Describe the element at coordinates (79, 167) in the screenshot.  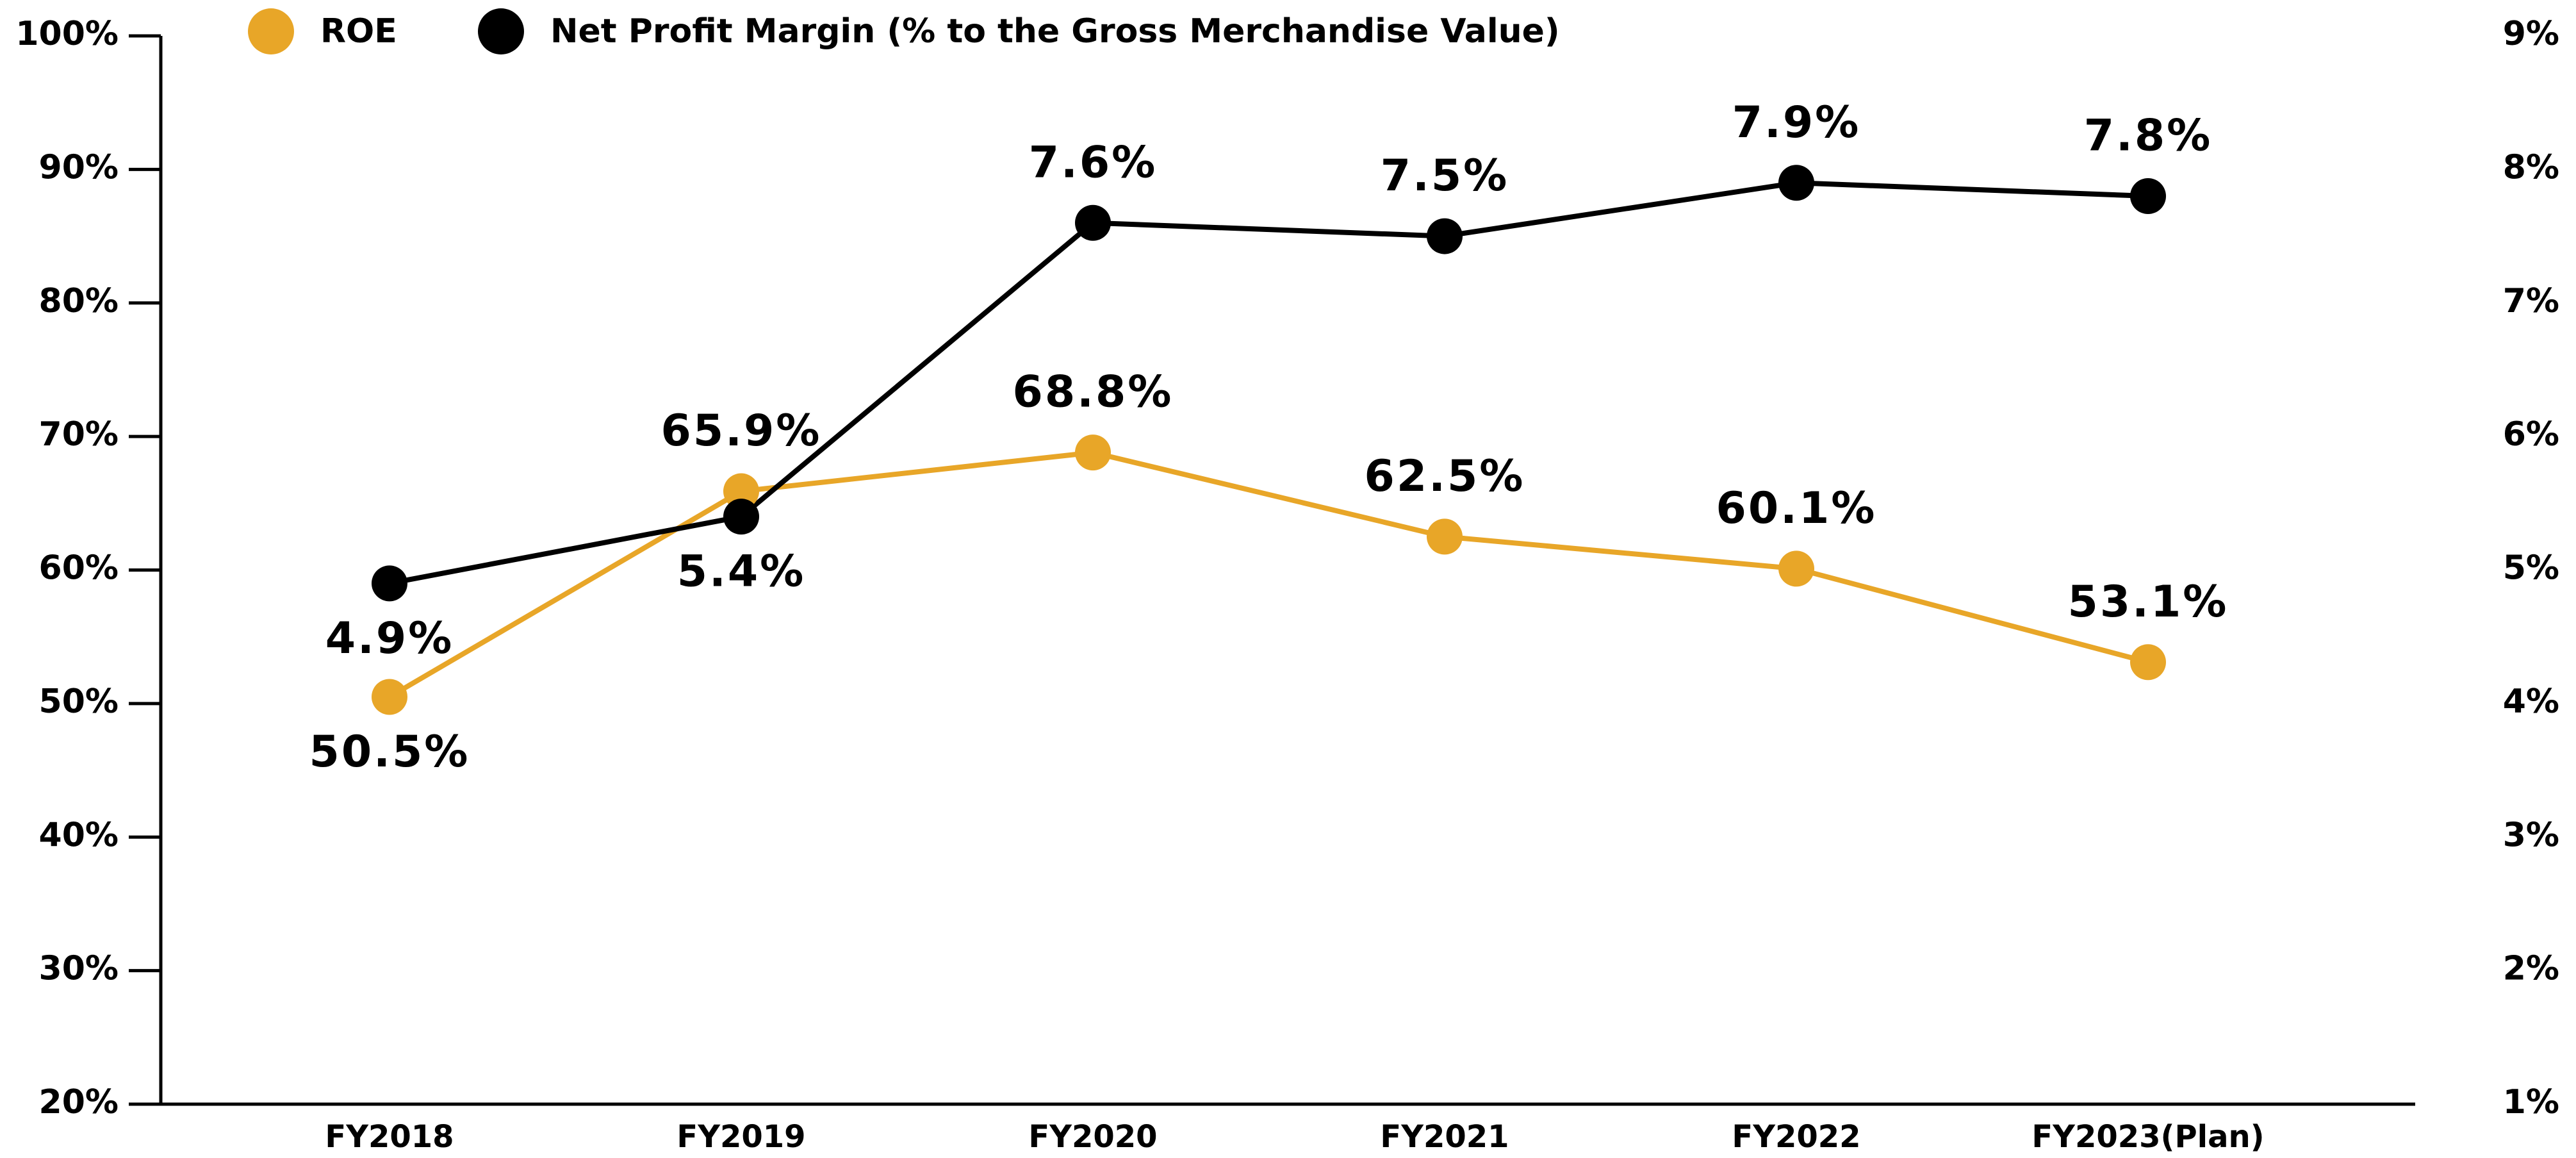
I see `y-tick-label: 90%` at that location.